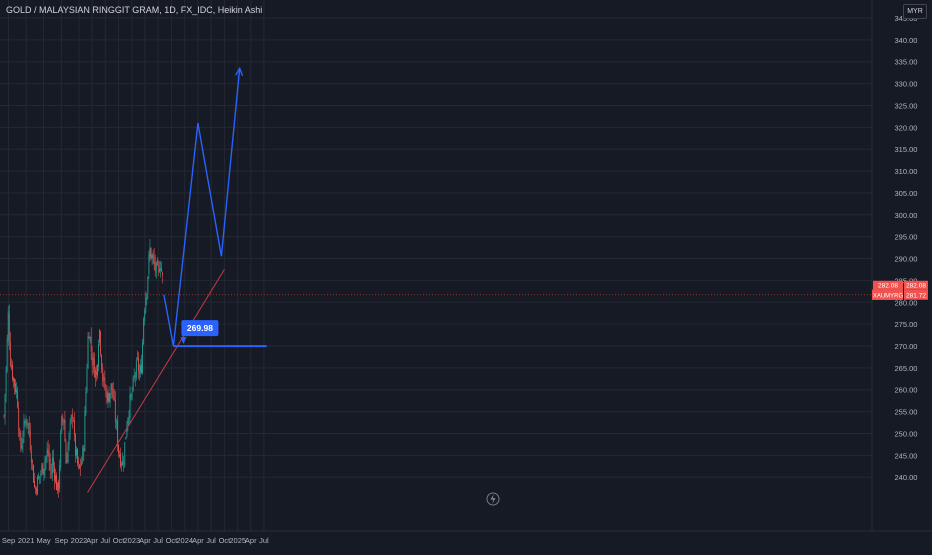  Describe the element at coordinates (79, 540) in the screenshot. I see `x-tick-label: 2022` at that location.